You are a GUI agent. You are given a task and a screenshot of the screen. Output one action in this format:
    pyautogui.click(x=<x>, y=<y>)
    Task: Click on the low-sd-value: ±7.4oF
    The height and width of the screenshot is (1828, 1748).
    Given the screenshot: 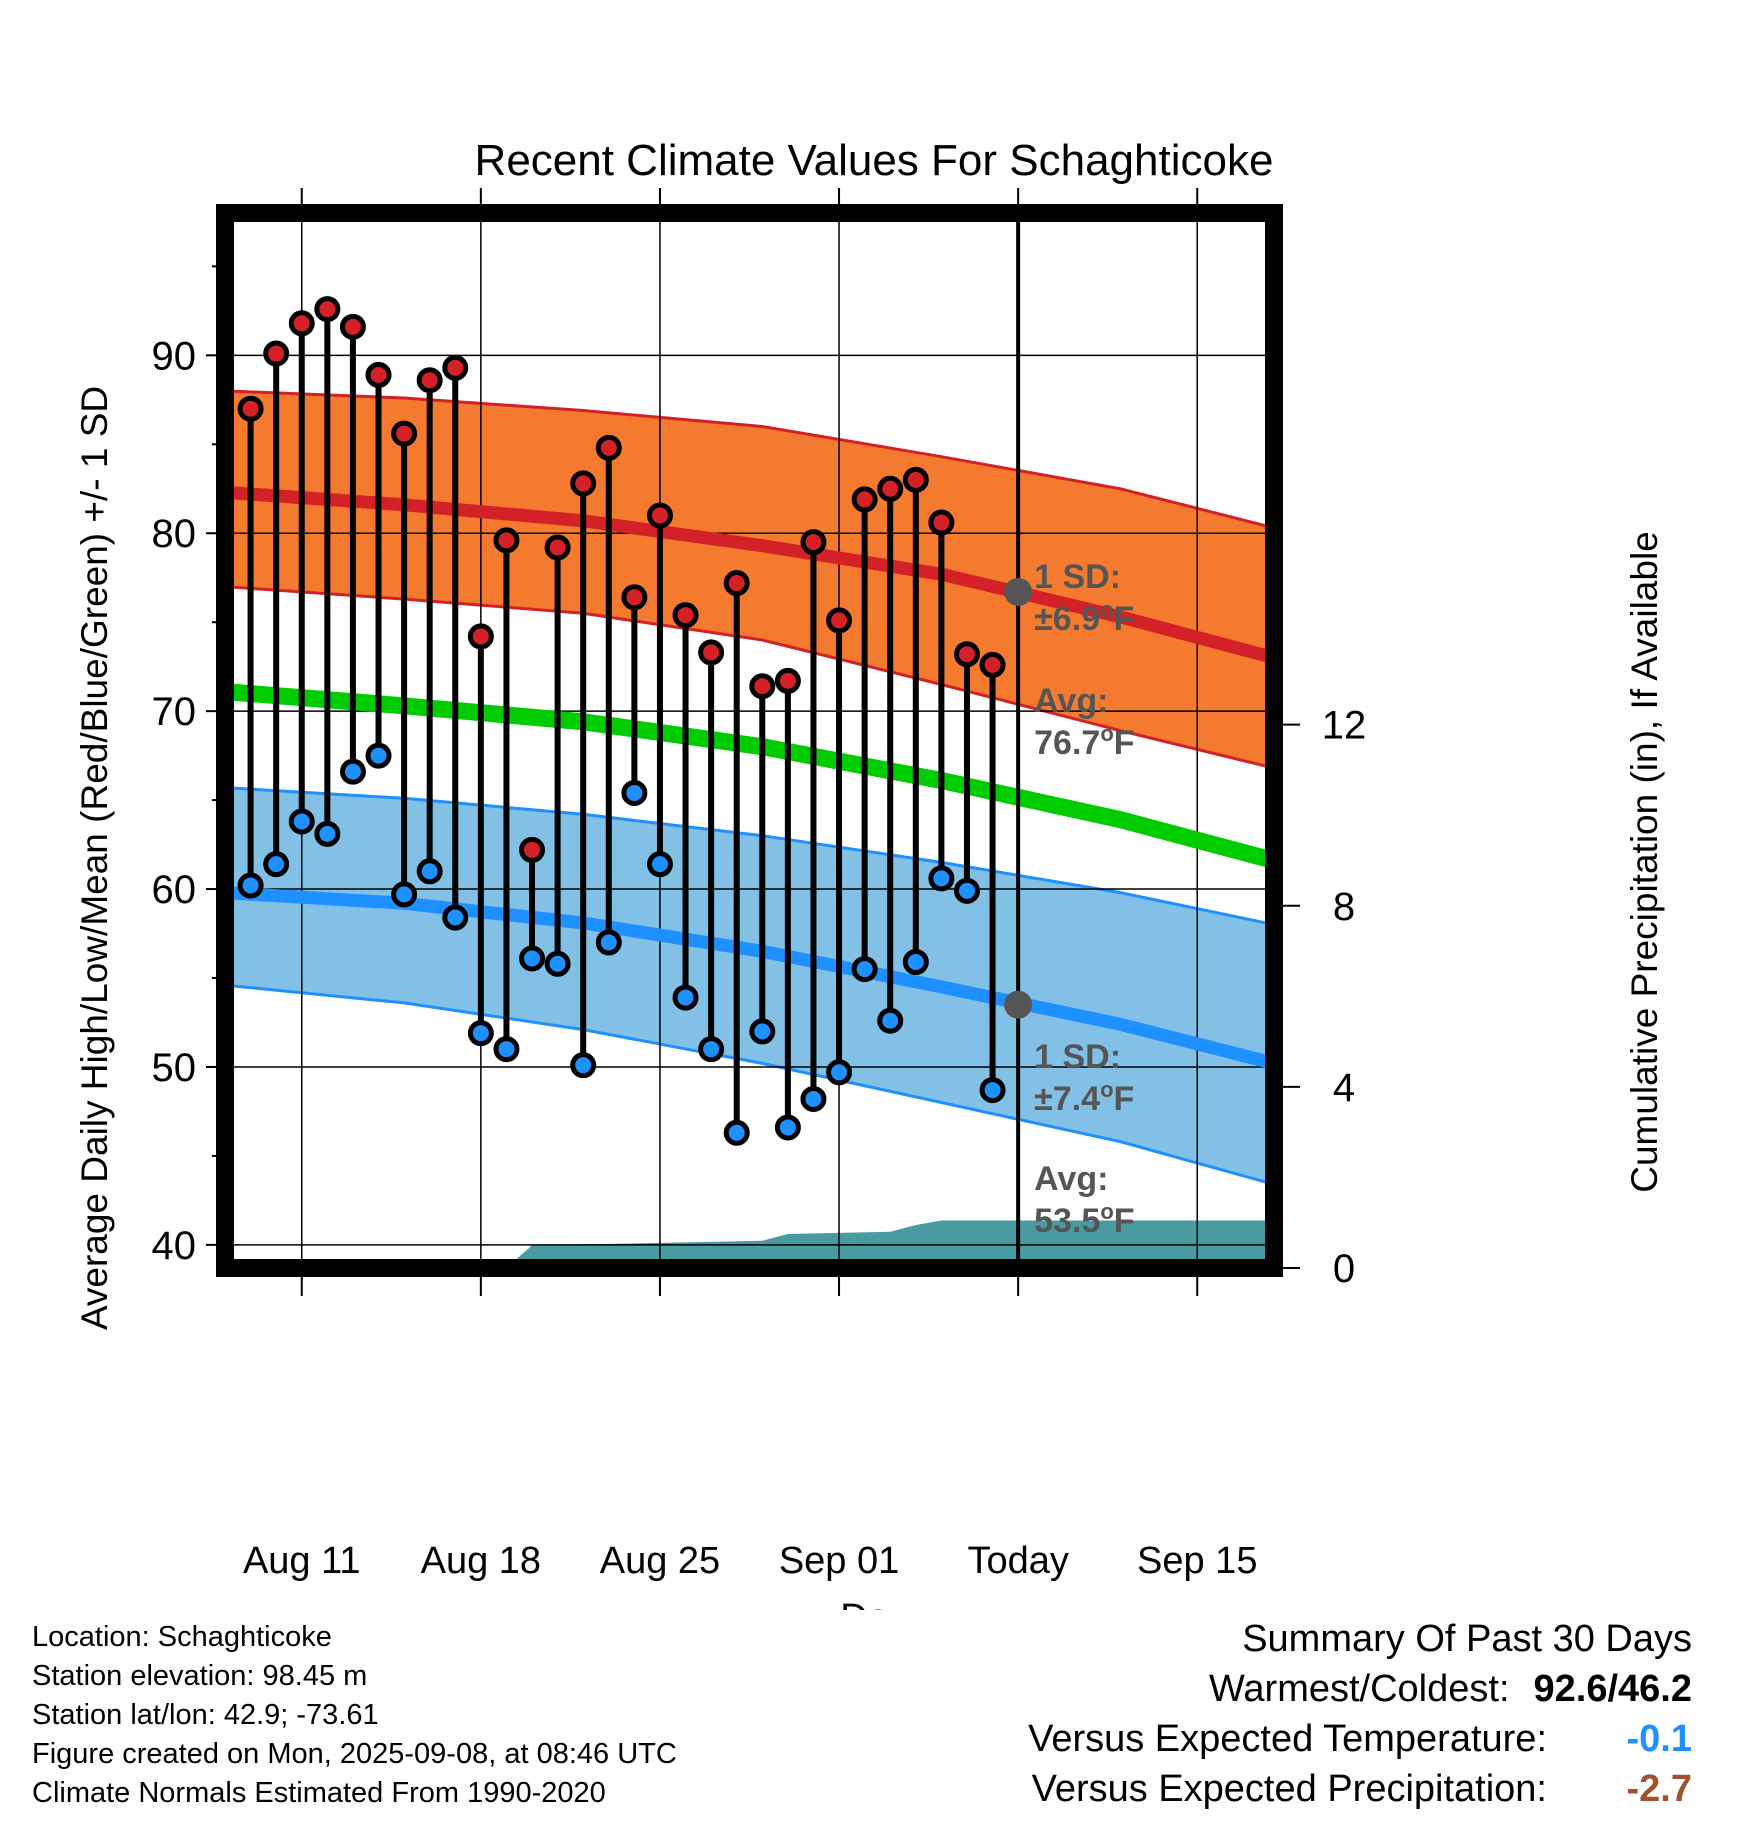 What is the action you would take?
    pyautogui.click(x=1084, y=1097)
    